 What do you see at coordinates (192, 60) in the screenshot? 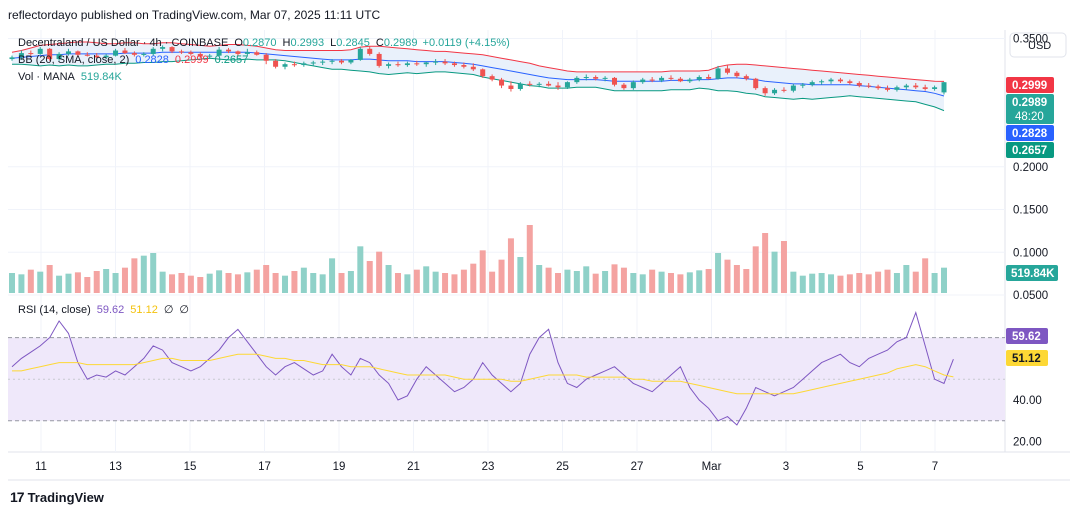
I see `bb-upper-value: 0.2999` at bounding box center [192, 60].